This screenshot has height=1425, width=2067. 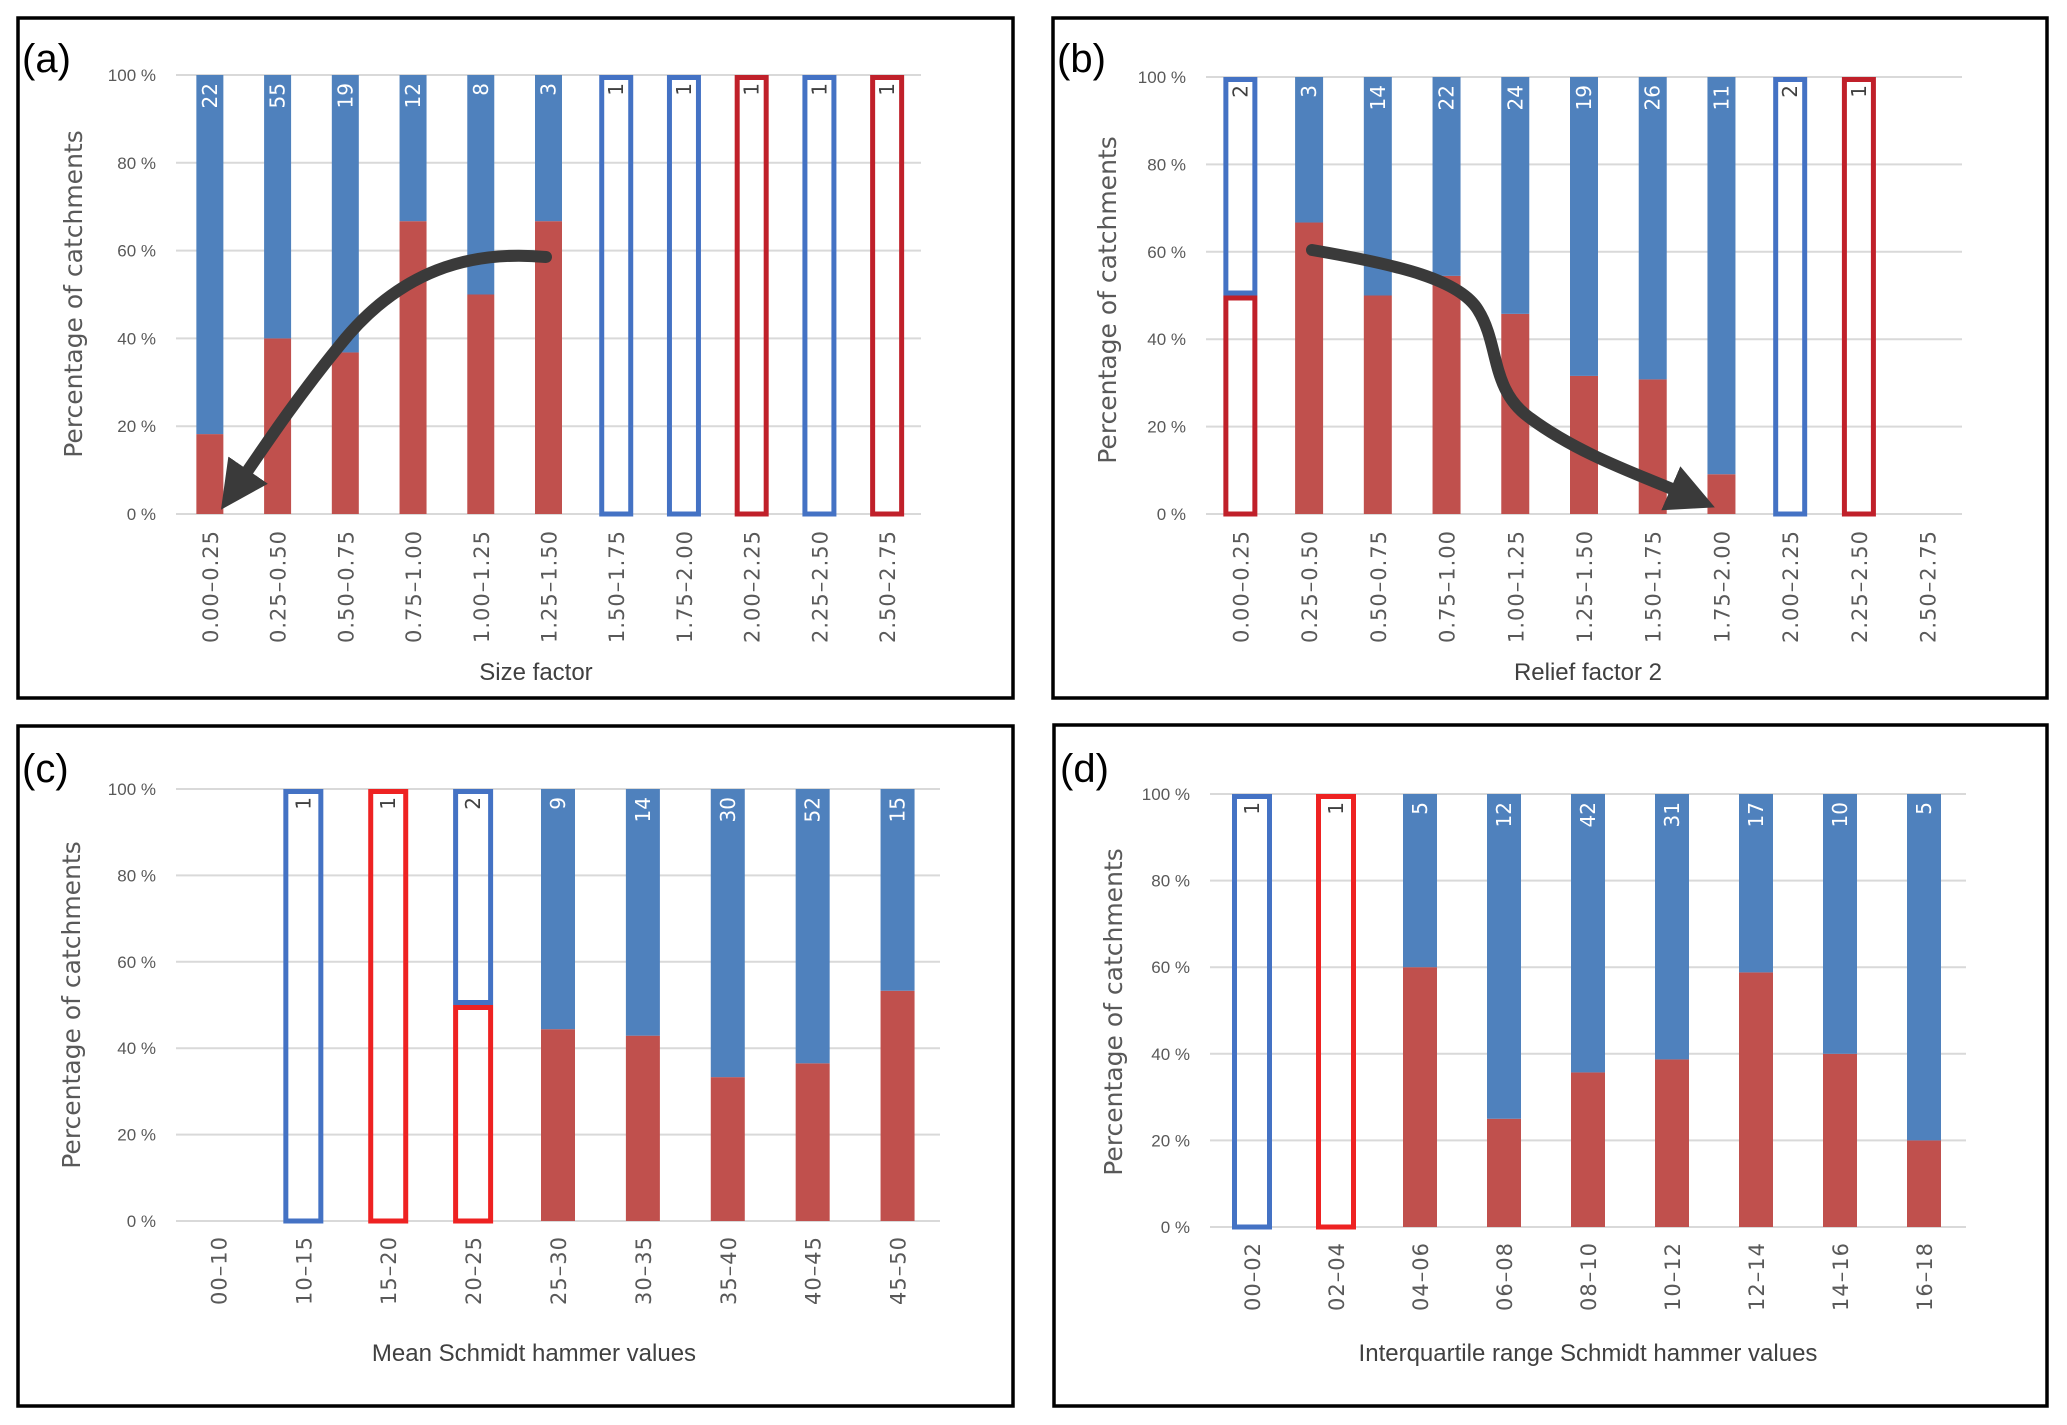 I want to click on panel-a-bar-lower-outline, so click(x=751, y=296).